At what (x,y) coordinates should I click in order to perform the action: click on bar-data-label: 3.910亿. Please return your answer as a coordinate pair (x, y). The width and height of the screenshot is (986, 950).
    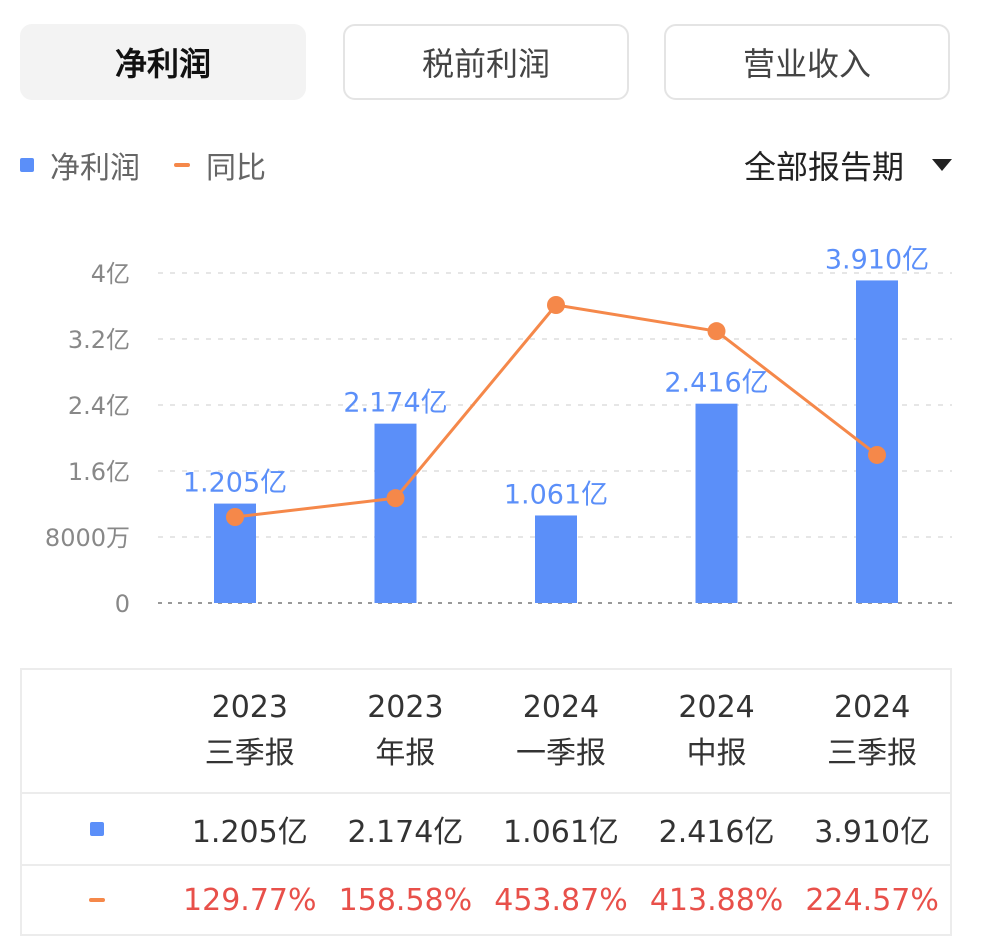
    Looking at the image, I should click on (877, 259).